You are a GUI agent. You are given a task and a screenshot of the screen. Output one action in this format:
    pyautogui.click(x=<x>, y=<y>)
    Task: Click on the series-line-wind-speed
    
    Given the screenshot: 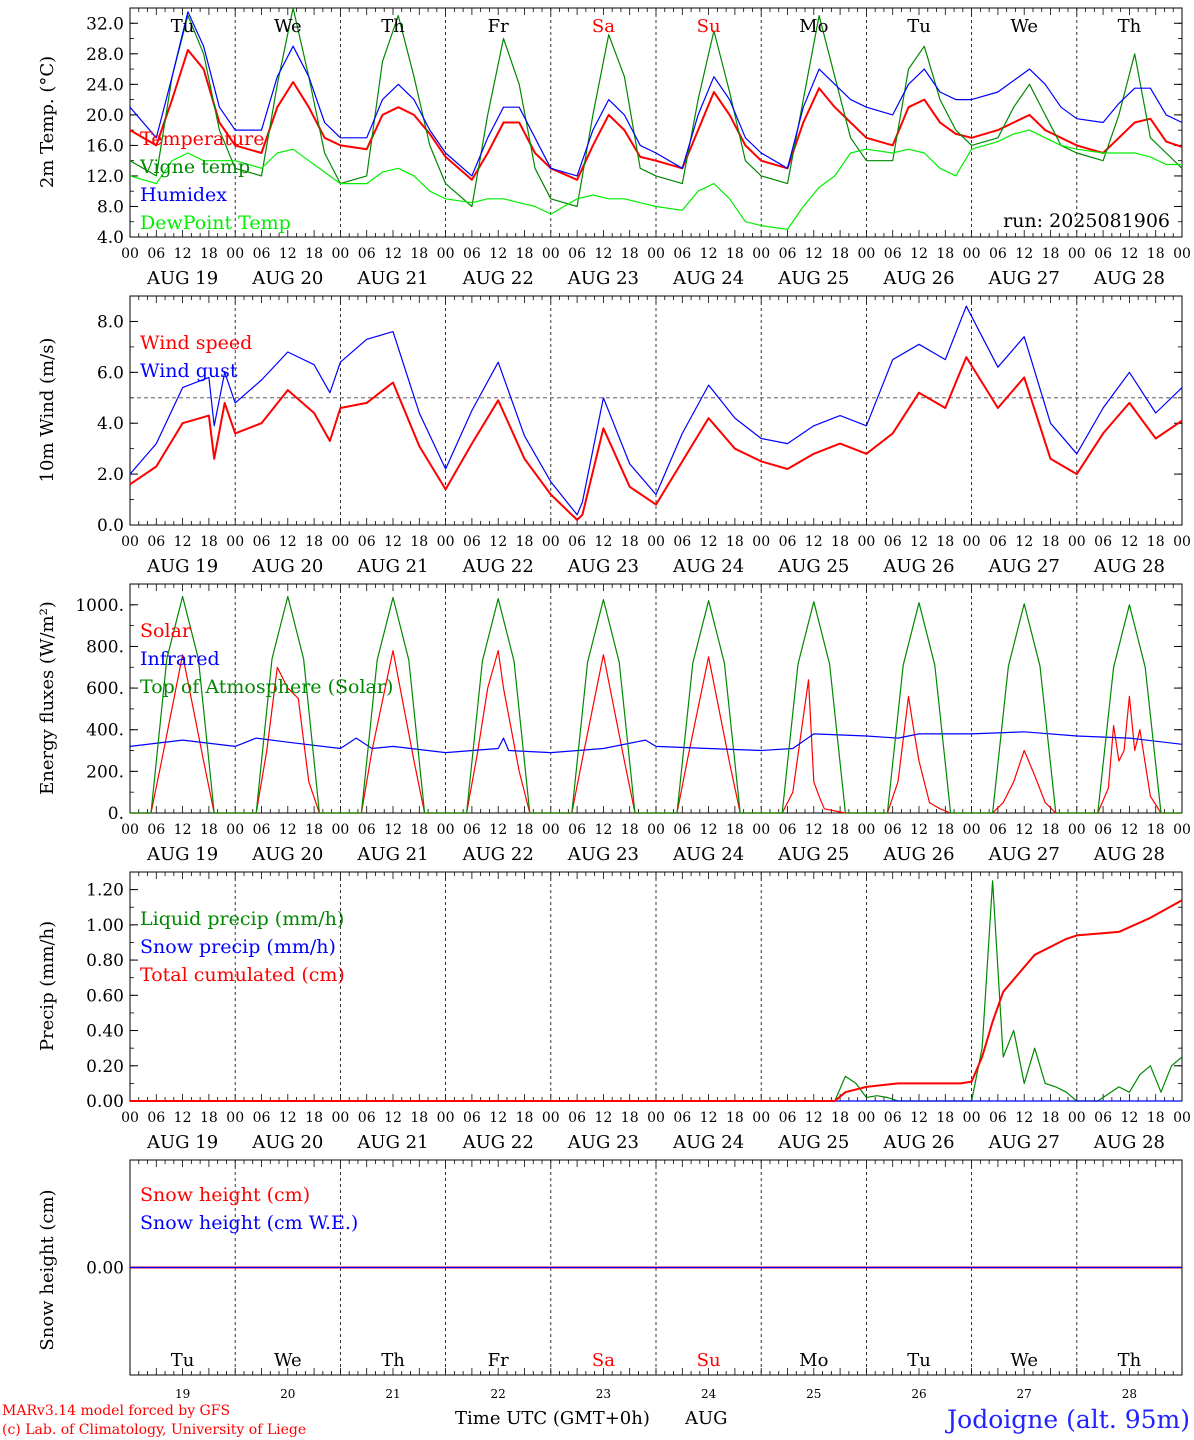 What is the action you would take?
    pyautogui.click(x=656, y=438)
    